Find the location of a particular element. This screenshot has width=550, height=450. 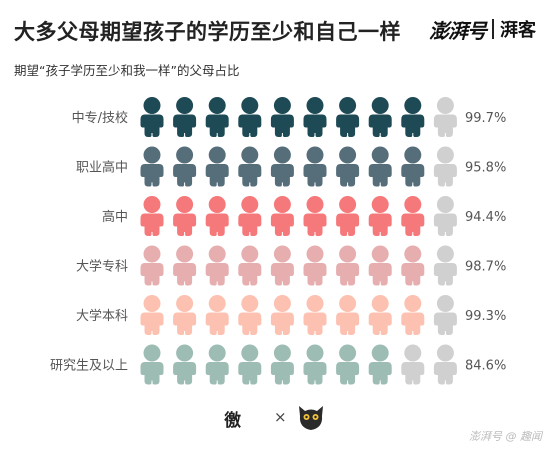

category-label: 大学本科 is located at coordinates (102, 316).